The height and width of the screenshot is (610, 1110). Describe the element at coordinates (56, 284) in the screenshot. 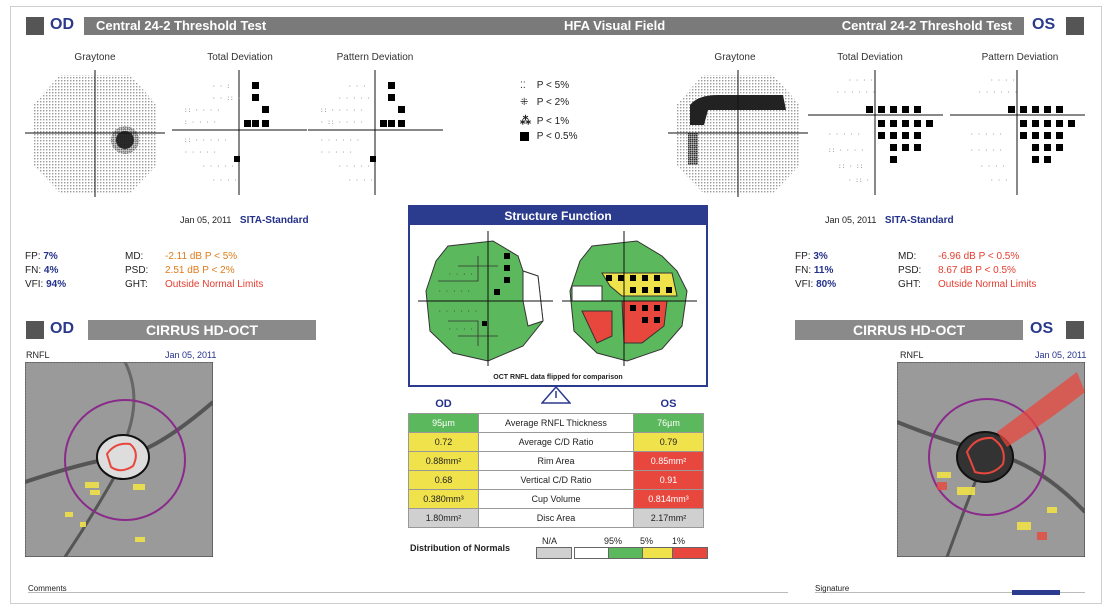

I see `od-vfi-value: 94%` at that location.